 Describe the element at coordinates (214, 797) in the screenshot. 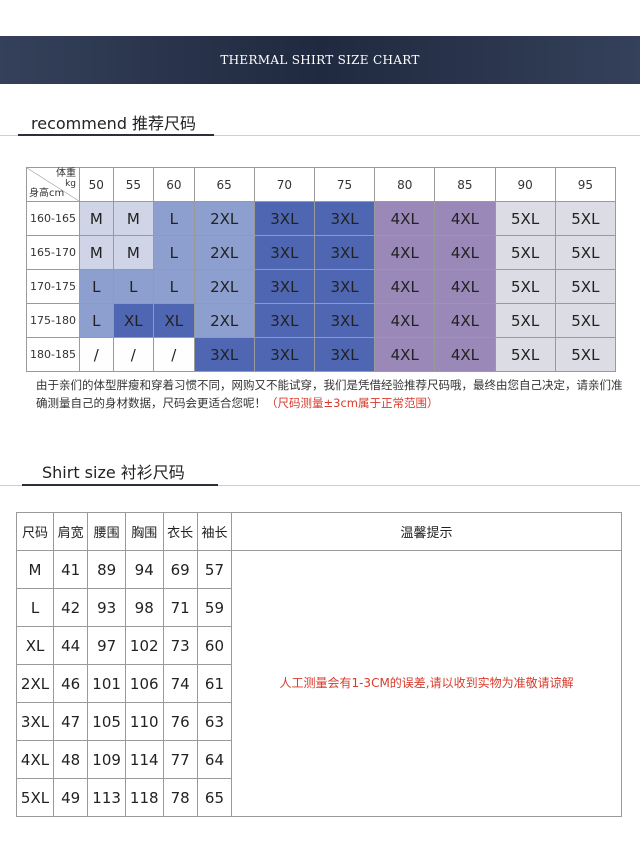

I see `table-cell: 65` at that location.